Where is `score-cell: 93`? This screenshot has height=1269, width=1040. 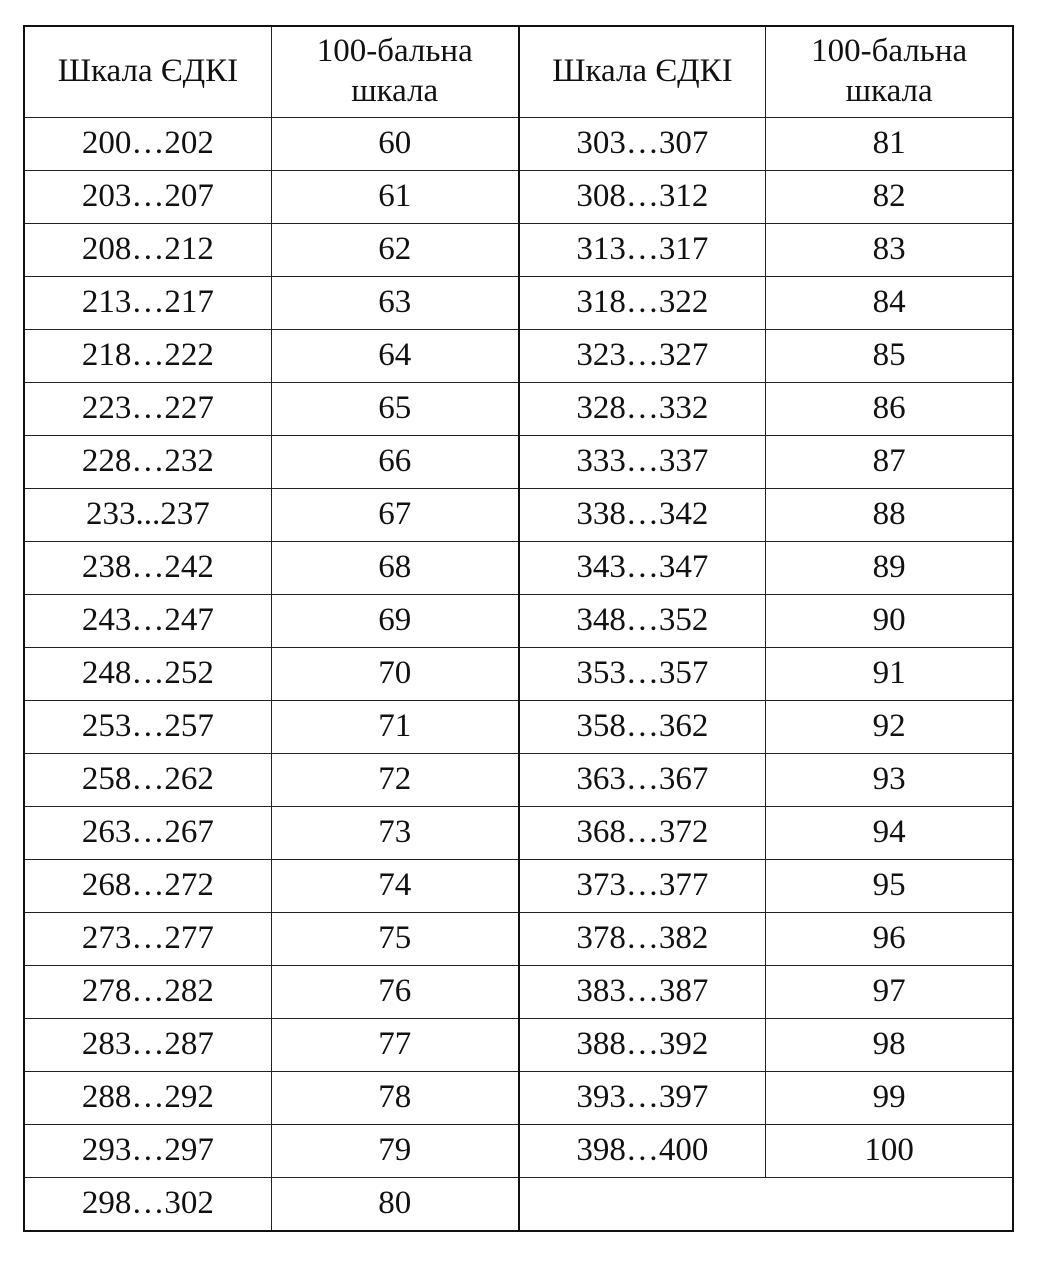 score-cell: 93 is located at coordinates (889, 780).